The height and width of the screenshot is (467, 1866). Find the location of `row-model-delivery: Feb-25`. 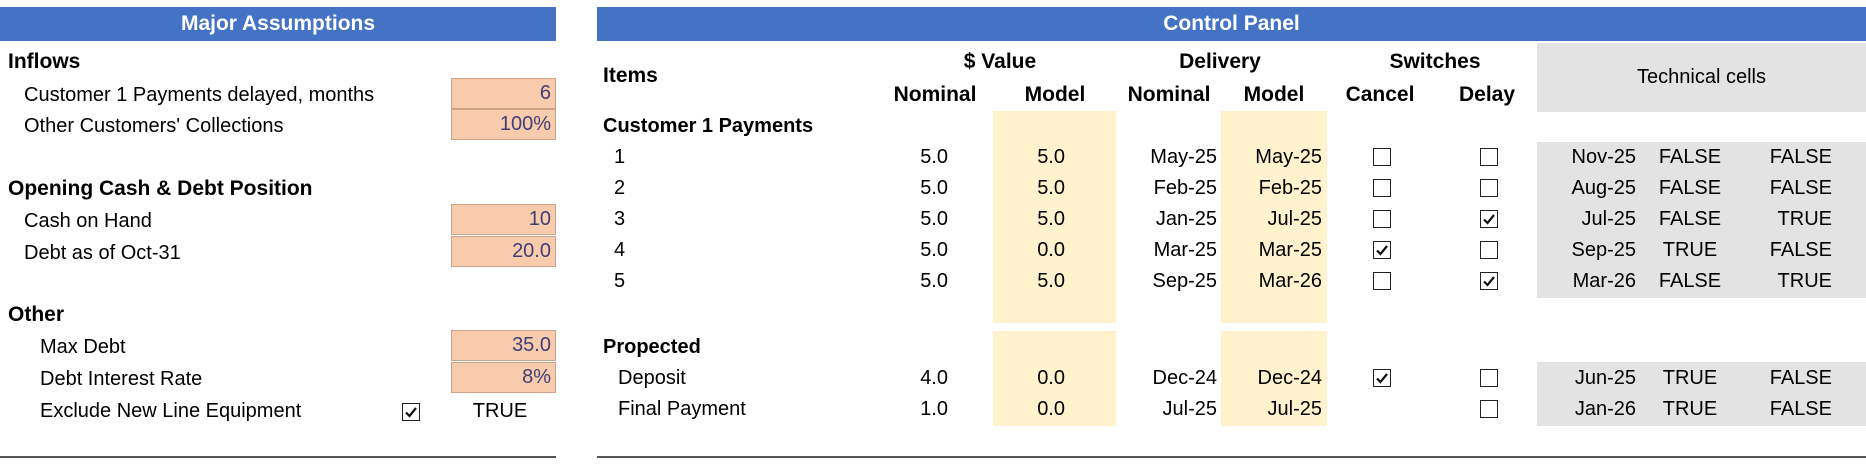

row-model-delivery: Feb-25 is located at coordinates (1290, 188).